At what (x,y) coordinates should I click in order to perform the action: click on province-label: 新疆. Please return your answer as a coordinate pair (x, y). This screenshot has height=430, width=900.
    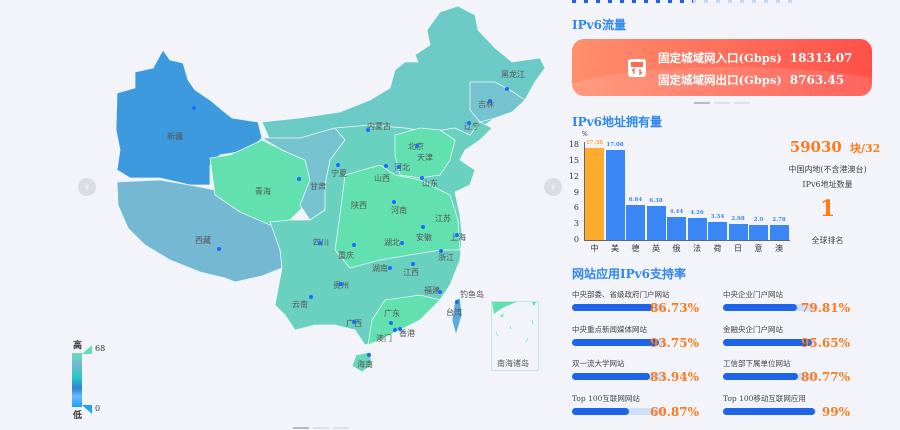
    Looking at the image, I should click on (175, 136).